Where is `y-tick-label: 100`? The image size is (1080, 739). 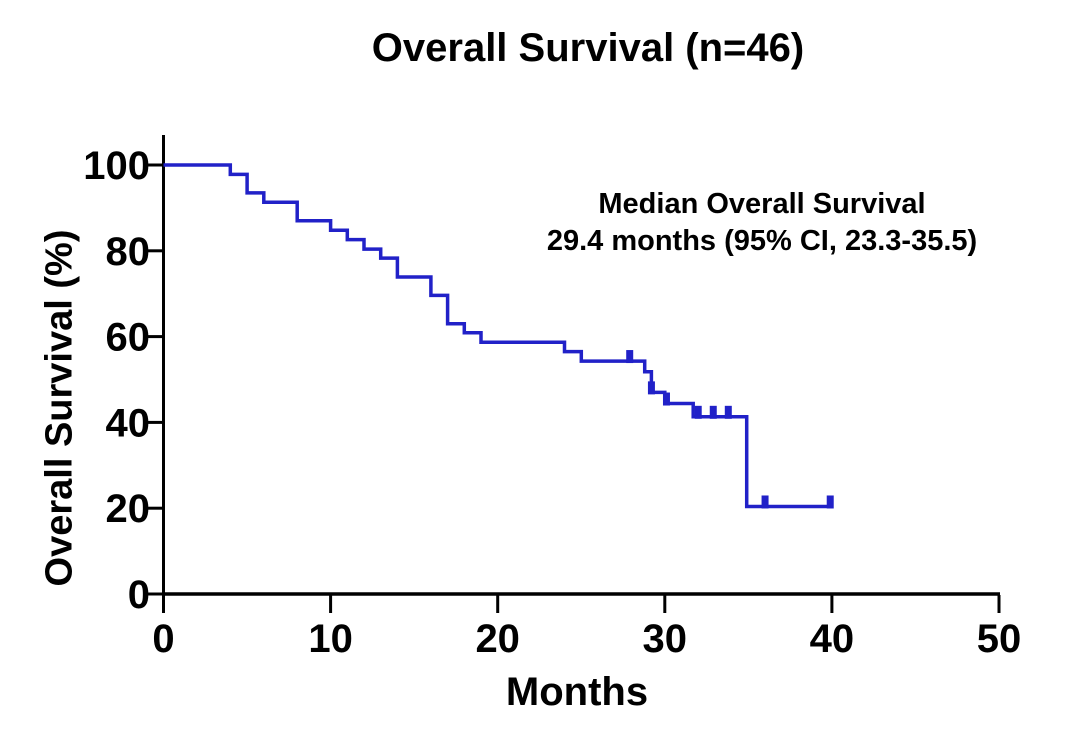 y-tick-label: 100 is located at coordinates (116, 166).